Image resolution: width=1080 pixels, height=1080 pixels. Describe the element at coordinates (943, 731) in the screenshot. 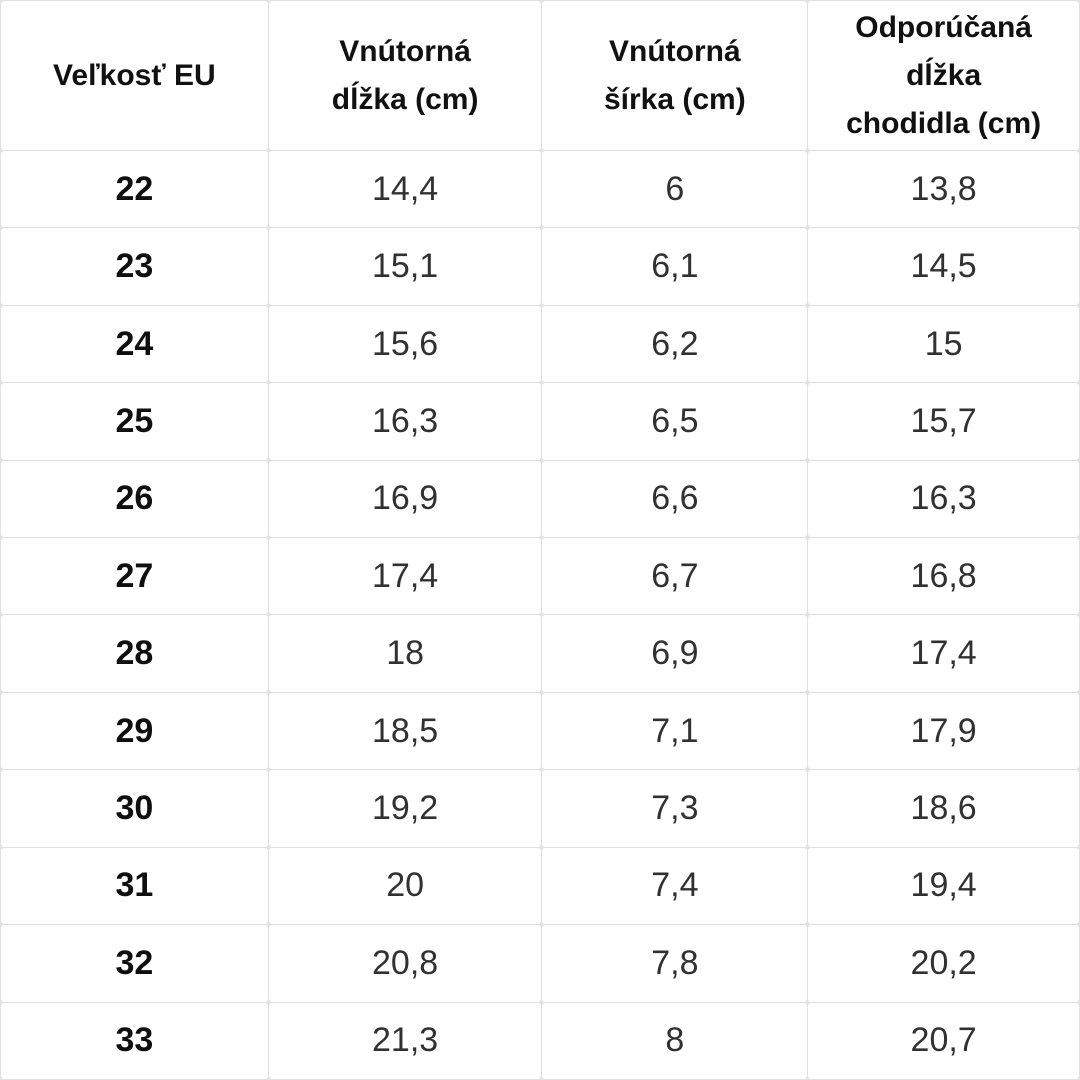

I see `cell-recommended-foot-length: 17,9` at that location.